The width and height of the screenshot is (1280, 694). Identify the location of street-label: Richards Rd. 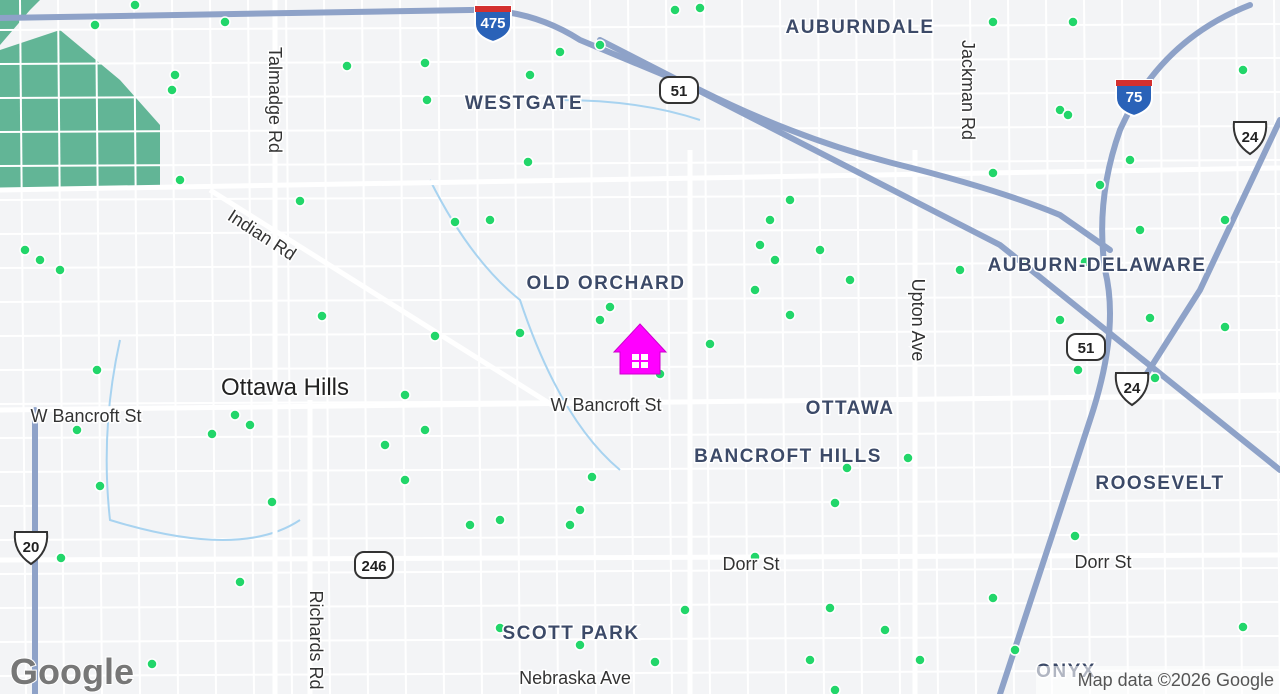
(316, 639).